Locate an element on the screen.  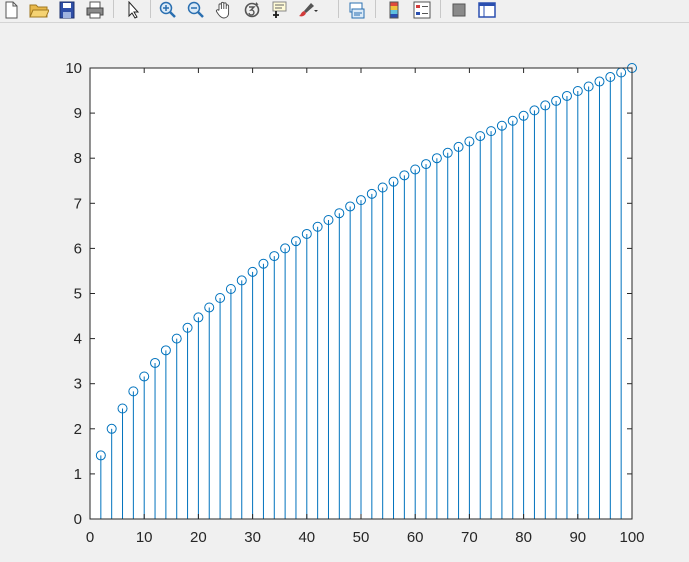
x-tick-label: 50 is located at coordinates (361, 537).